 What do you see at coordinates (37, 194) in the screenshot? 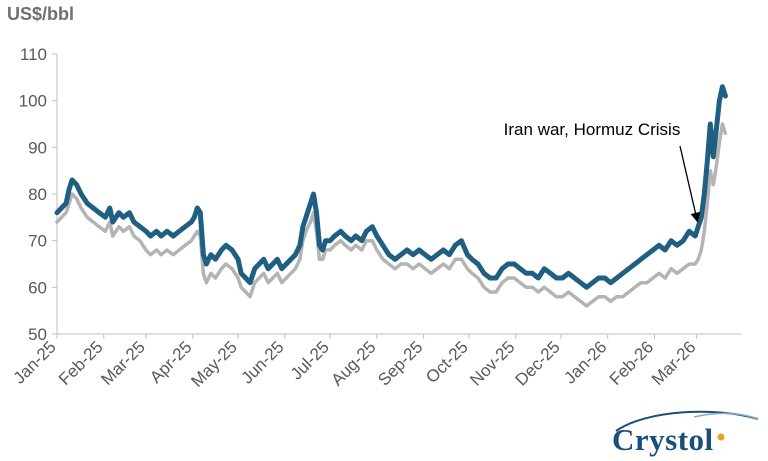
I see `y-tick-label: 80` at bounding box center [37, 194].